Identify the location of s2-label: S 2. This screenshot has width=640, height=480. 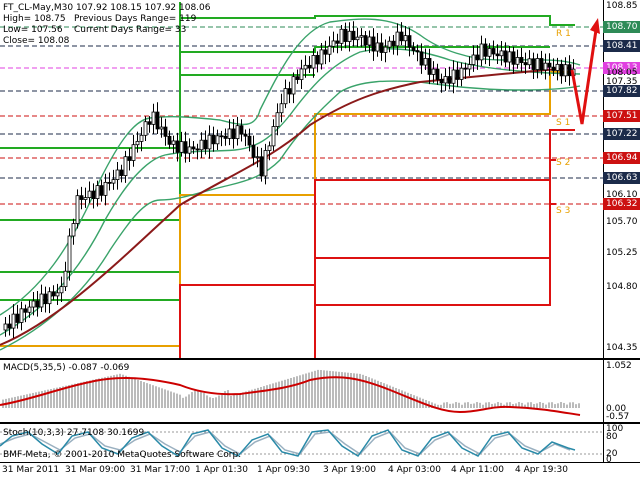
(563, 163).